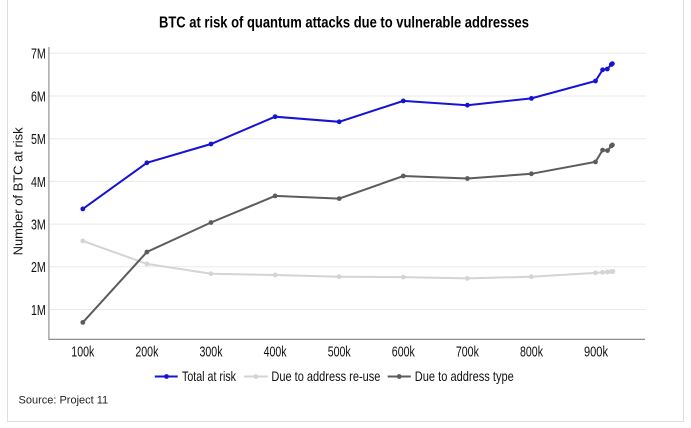 This screenshot has width=691, height=428. I want to click on svg-text: 800k, so click(532, 352).